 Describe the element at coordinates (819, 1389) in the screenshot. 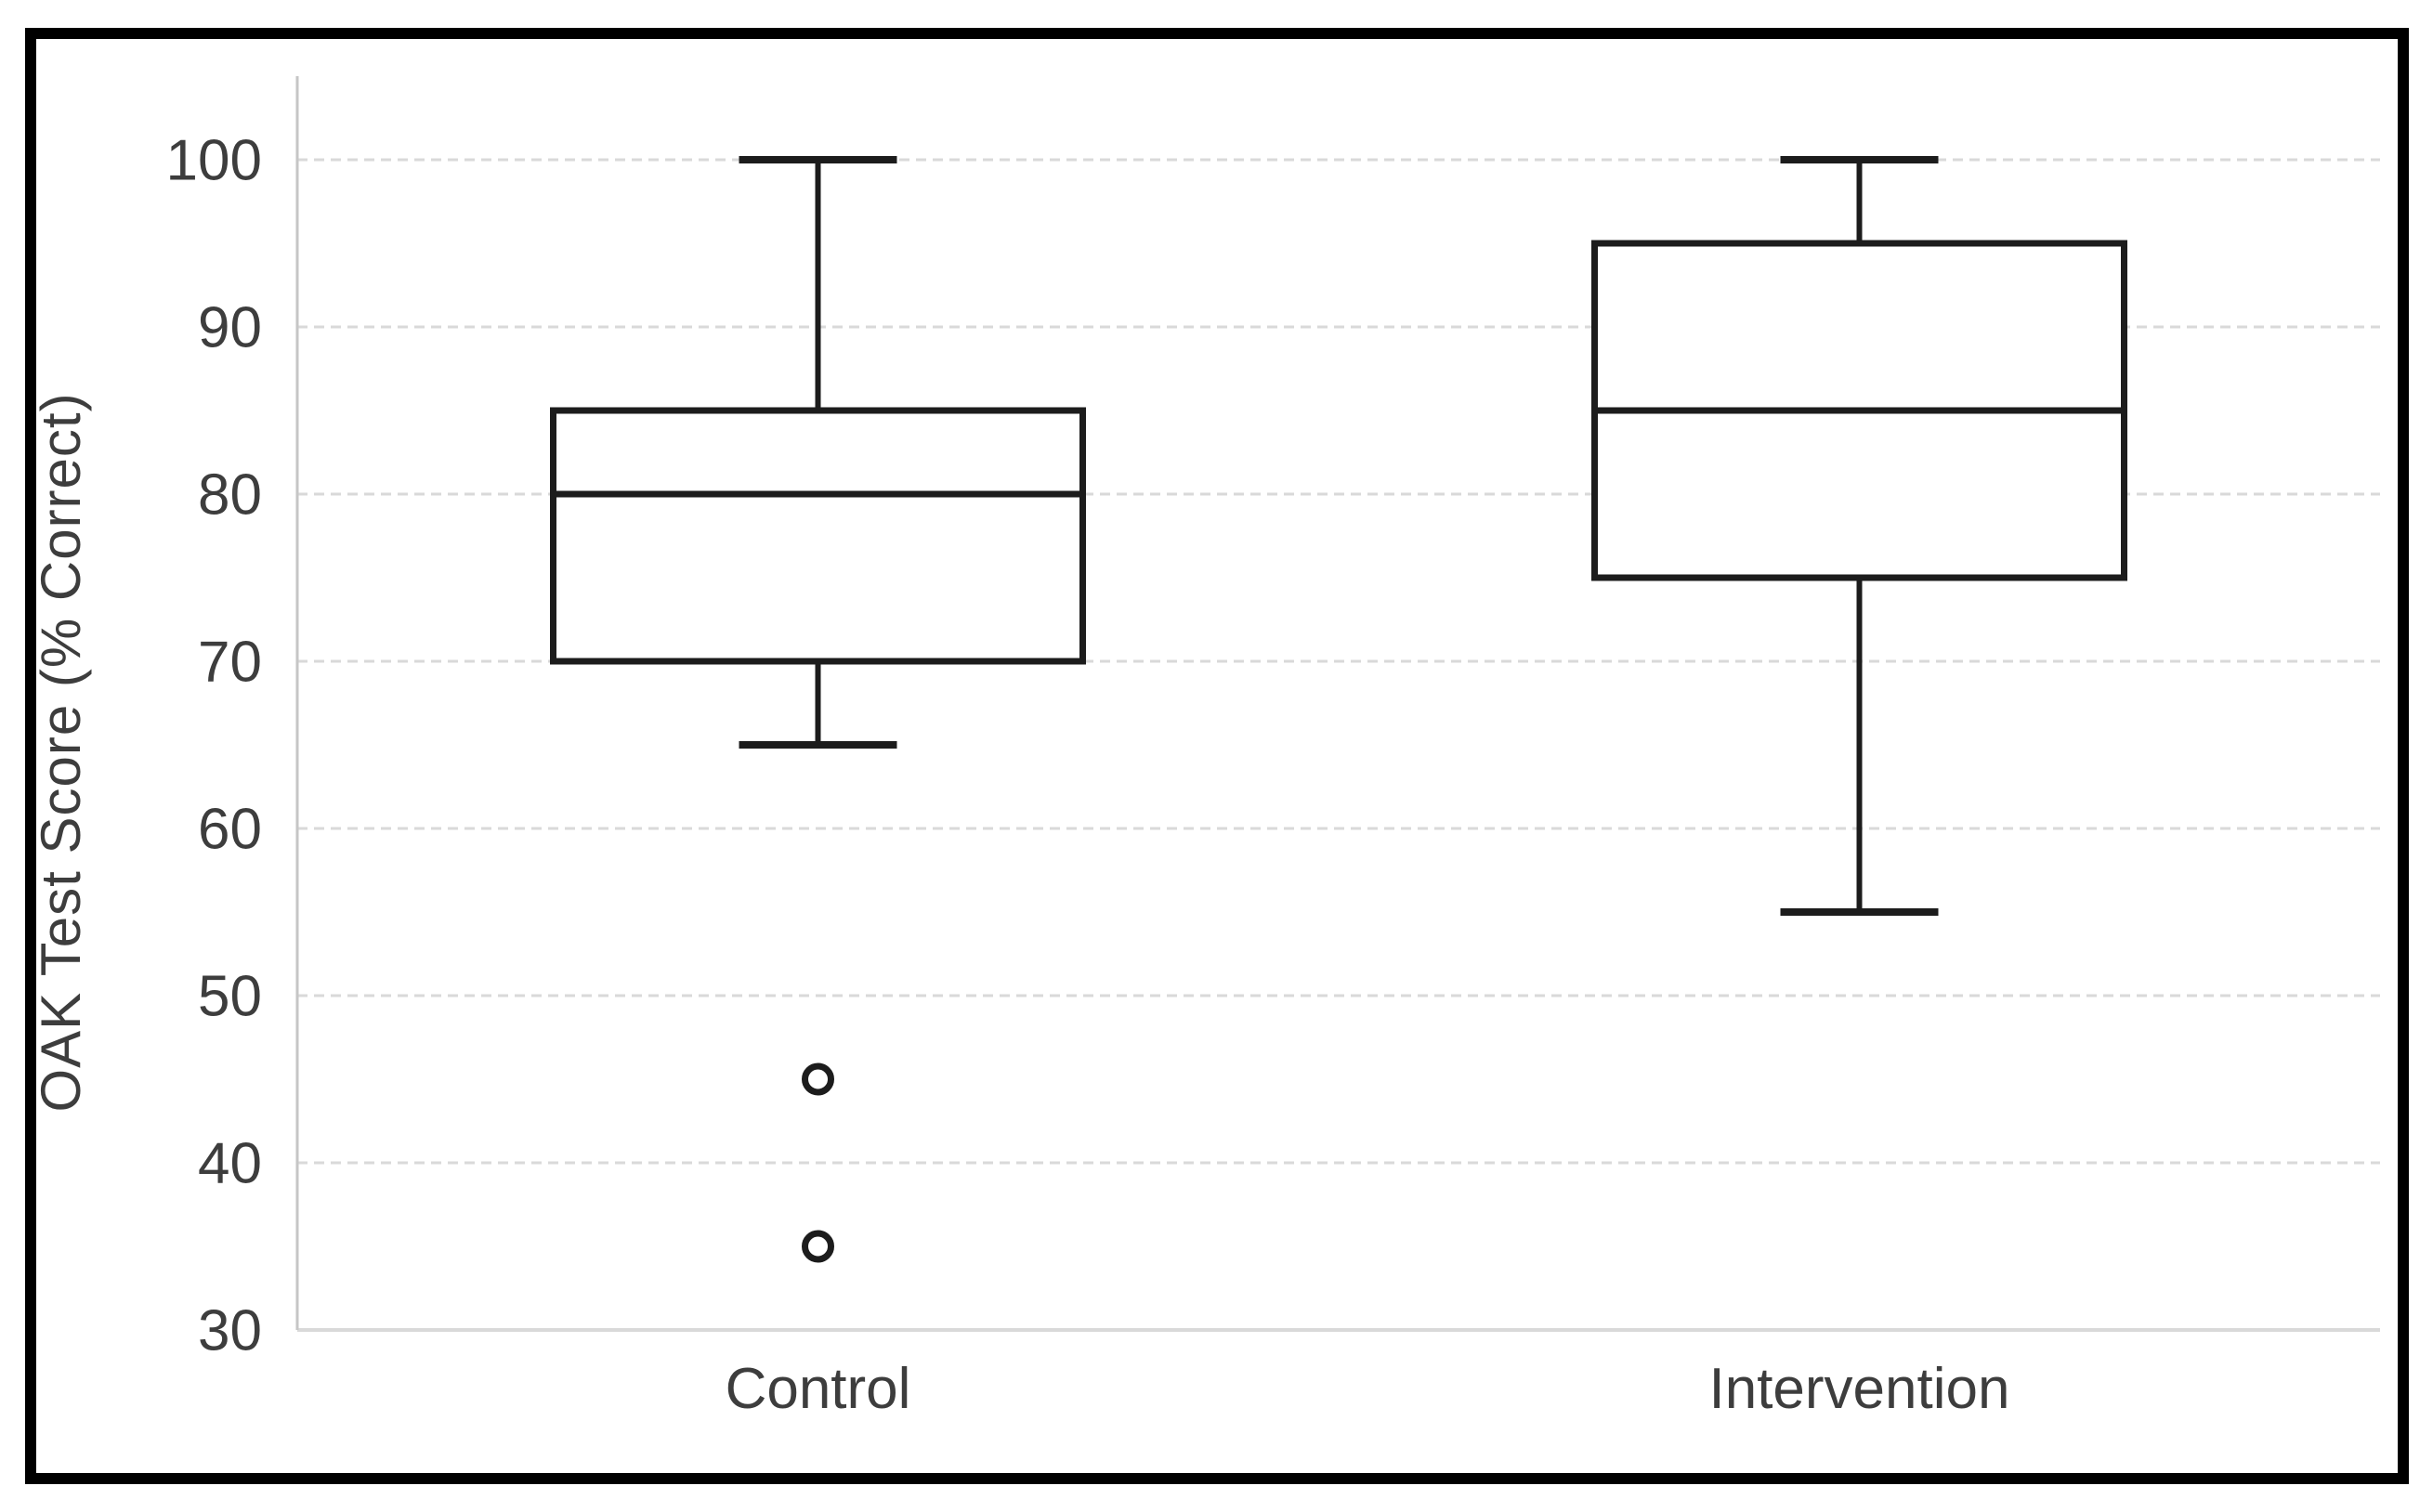

I see `category-label-control: Control` at that location.